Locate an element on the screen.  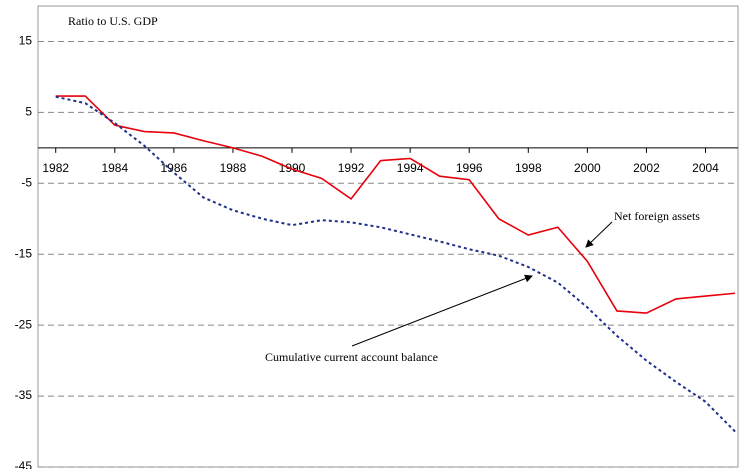
y-tick-label: -5 is located at coordinates (26, 182).